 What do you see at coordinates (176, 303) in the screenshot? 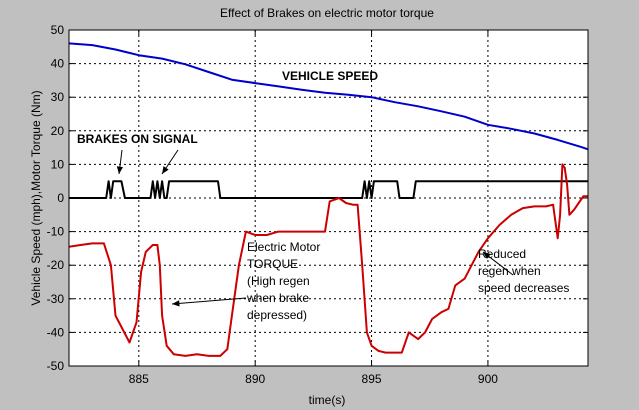
I see `torque-arrow-head` at bounding box center [176, 303].